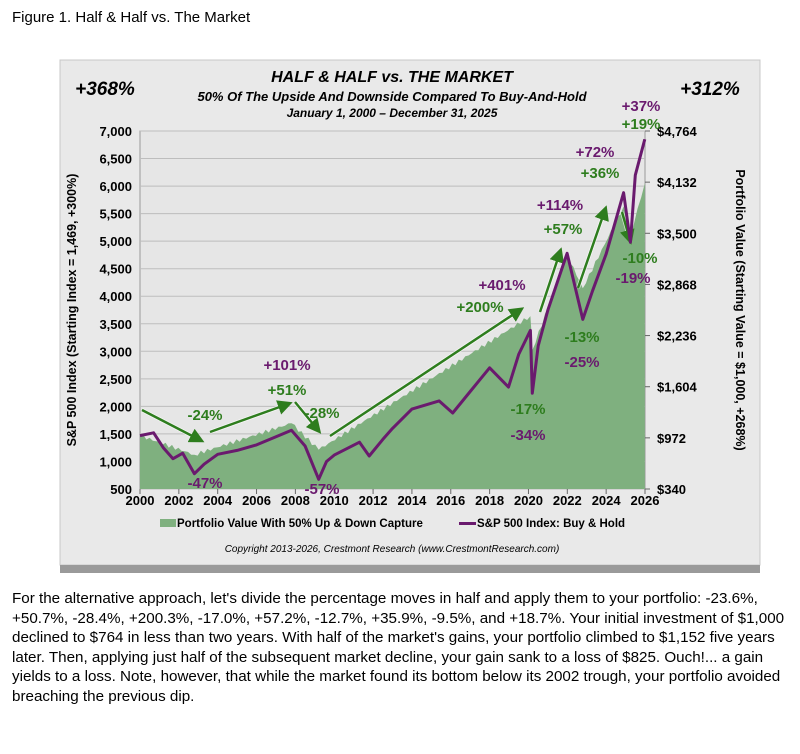 The image size is (800, 754). Describe the element at coordinates (218, 500) in the screenshot. I see `x-tick-label: 2004` at that location.